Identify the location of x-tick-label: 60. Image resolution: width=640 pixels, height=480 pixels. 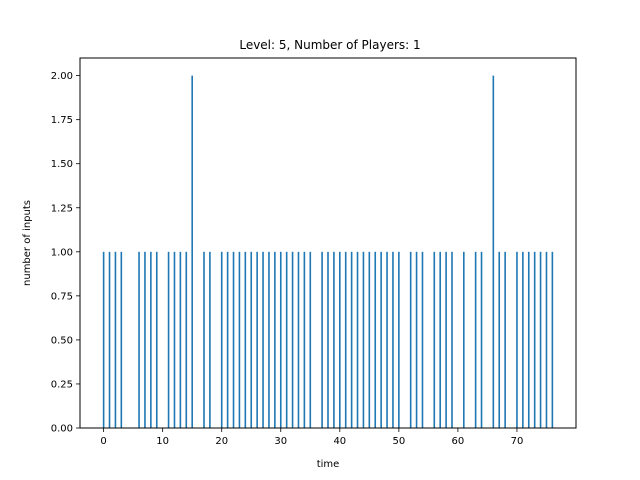
(458, 441).